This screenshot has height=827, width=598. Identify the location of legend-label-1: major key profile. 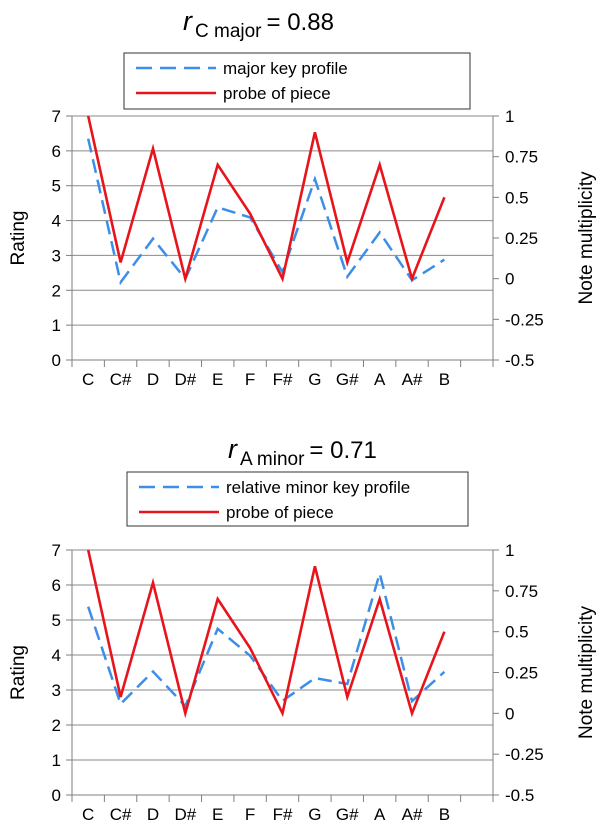
(285, 68).